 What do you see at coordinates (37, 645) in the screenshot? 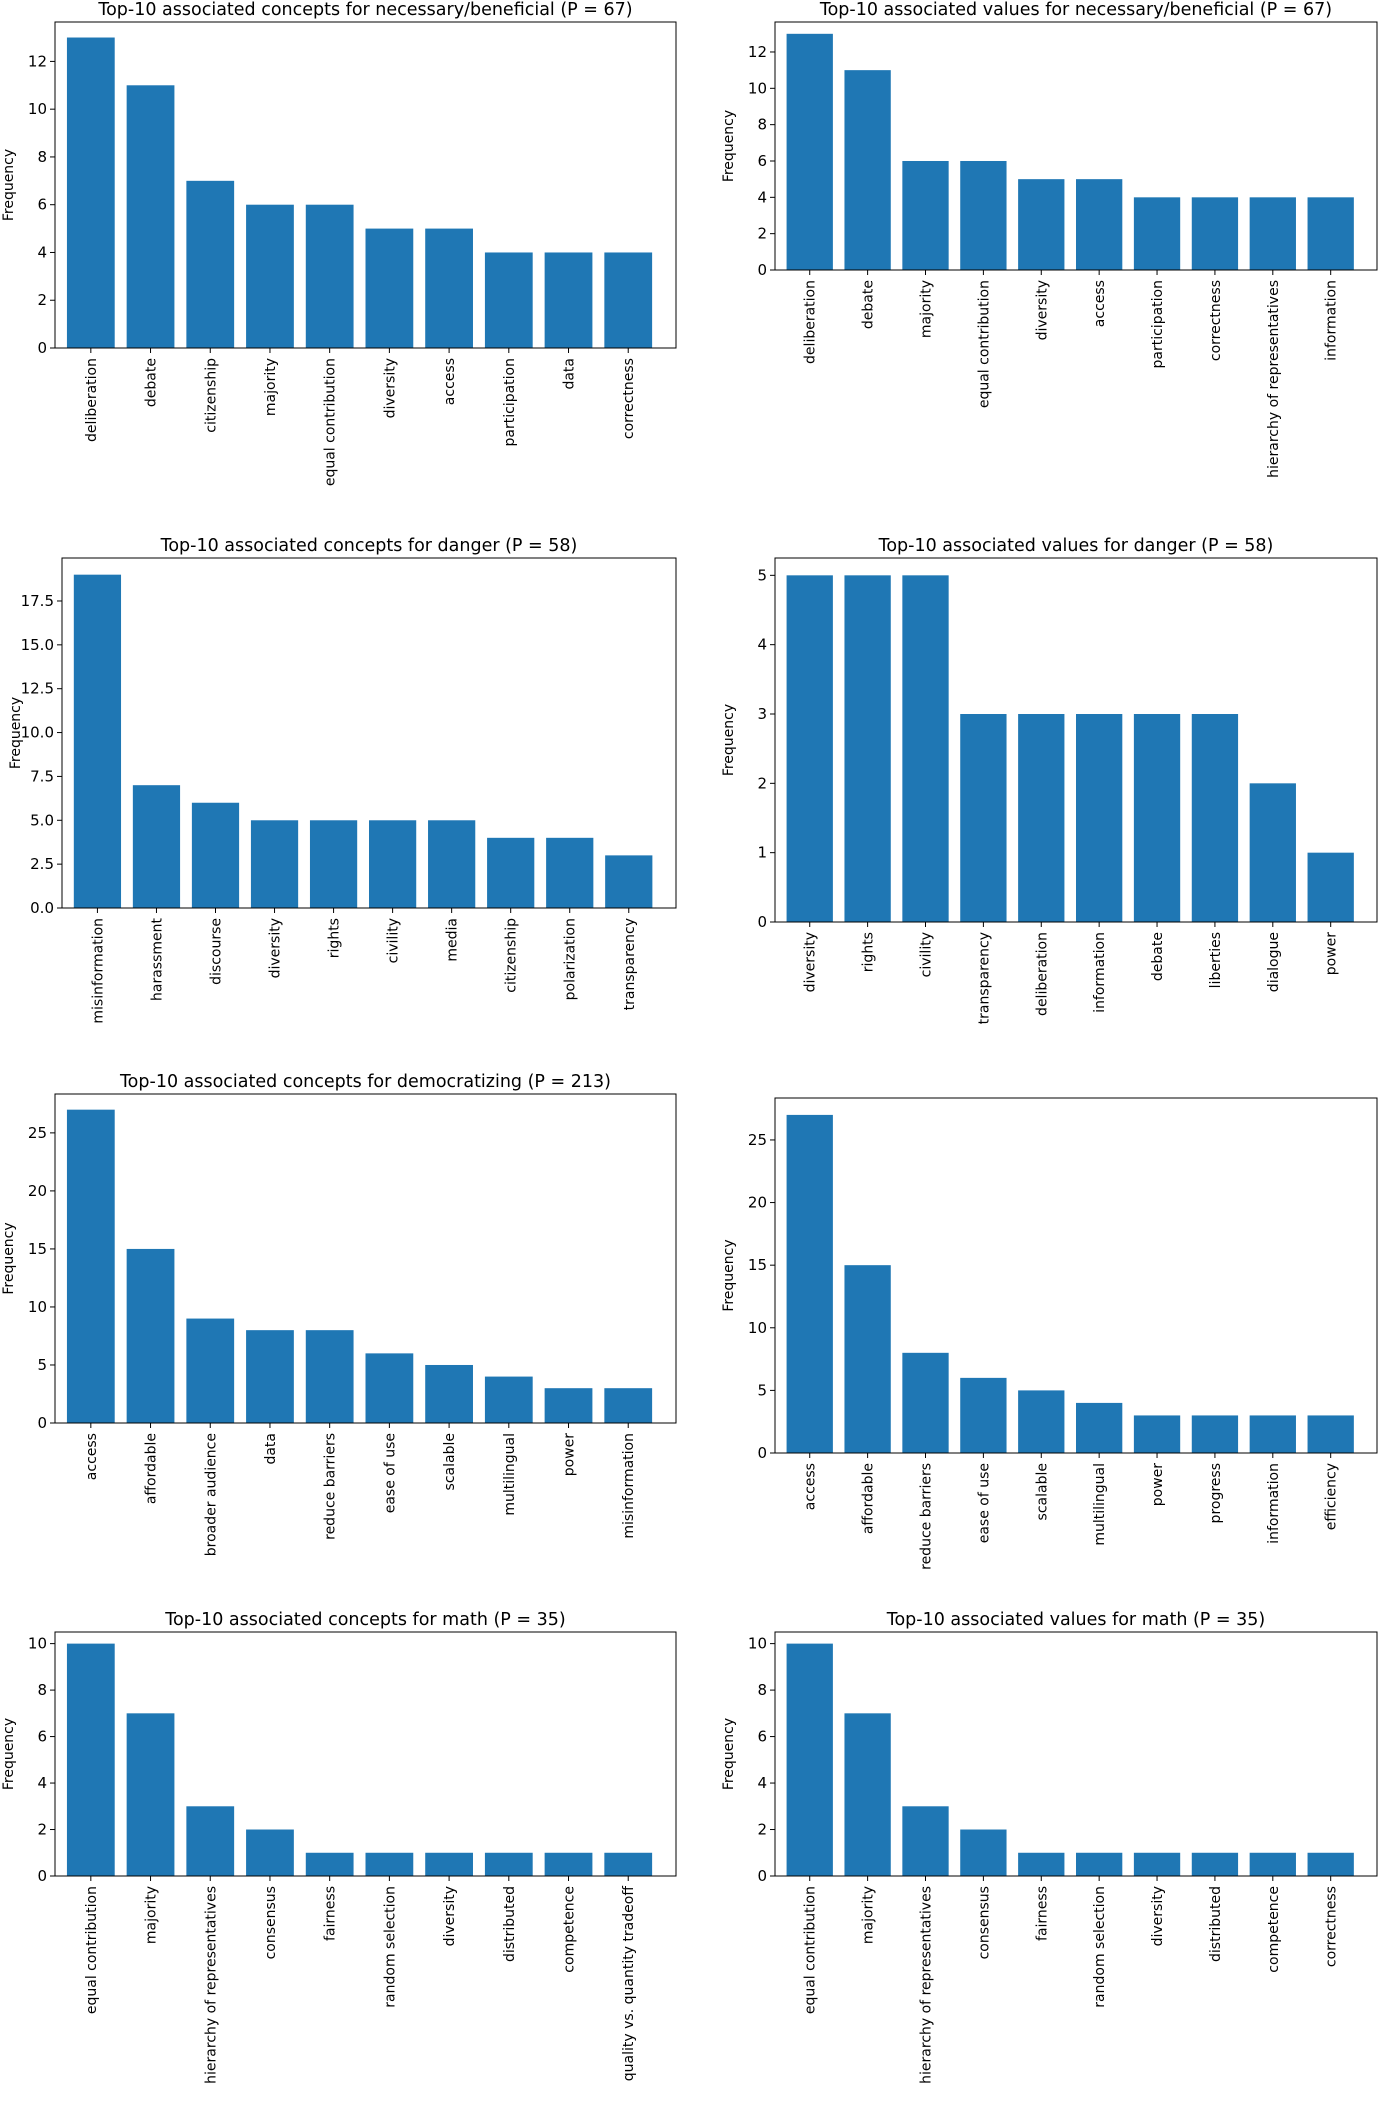
I see `y-tick-label: 15.0` at bounding box center [37, 645].